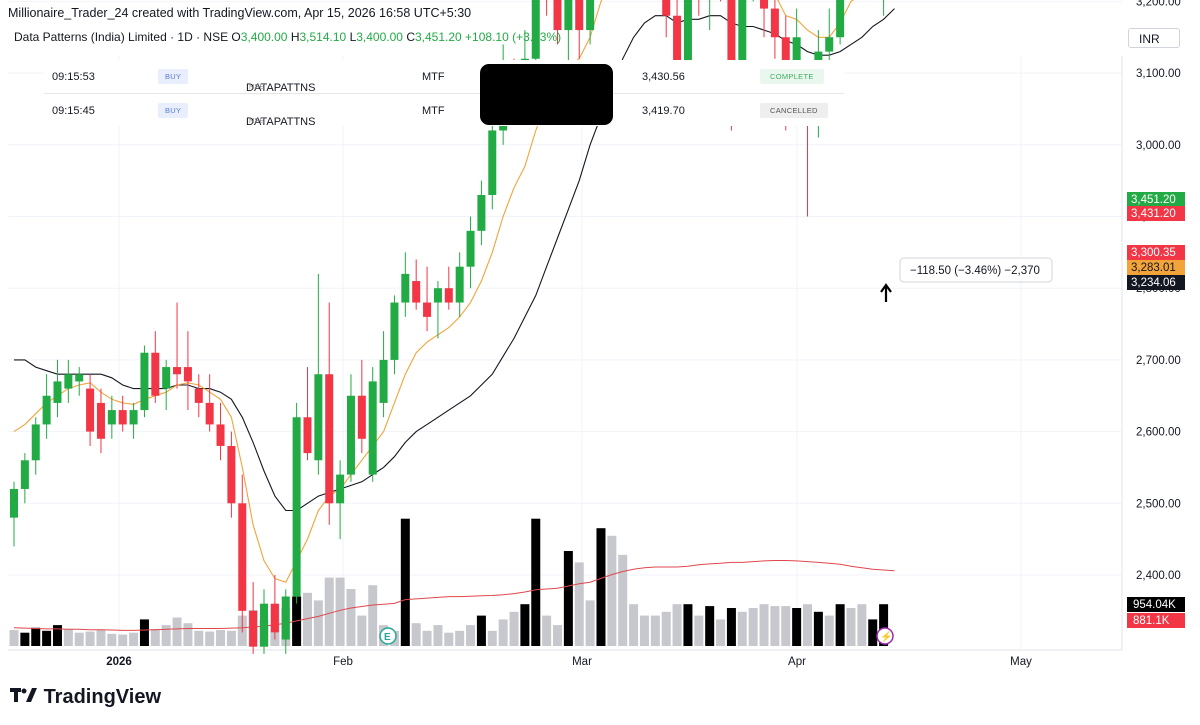  I want to click on currency-selector: INR, so click(1154, 38).